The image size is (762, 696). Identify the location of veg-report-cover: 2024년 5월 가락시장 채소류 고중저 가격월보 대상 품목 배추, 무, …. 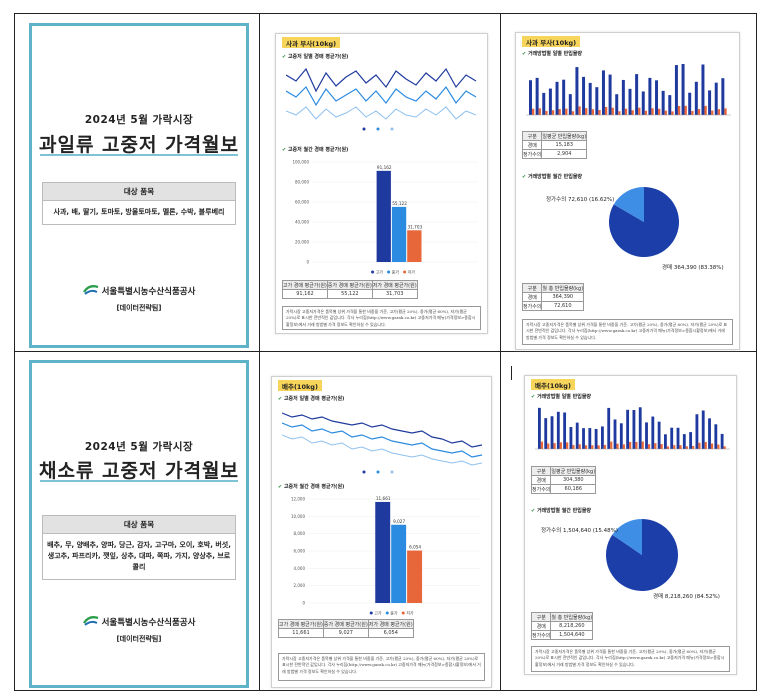
(139, 524).